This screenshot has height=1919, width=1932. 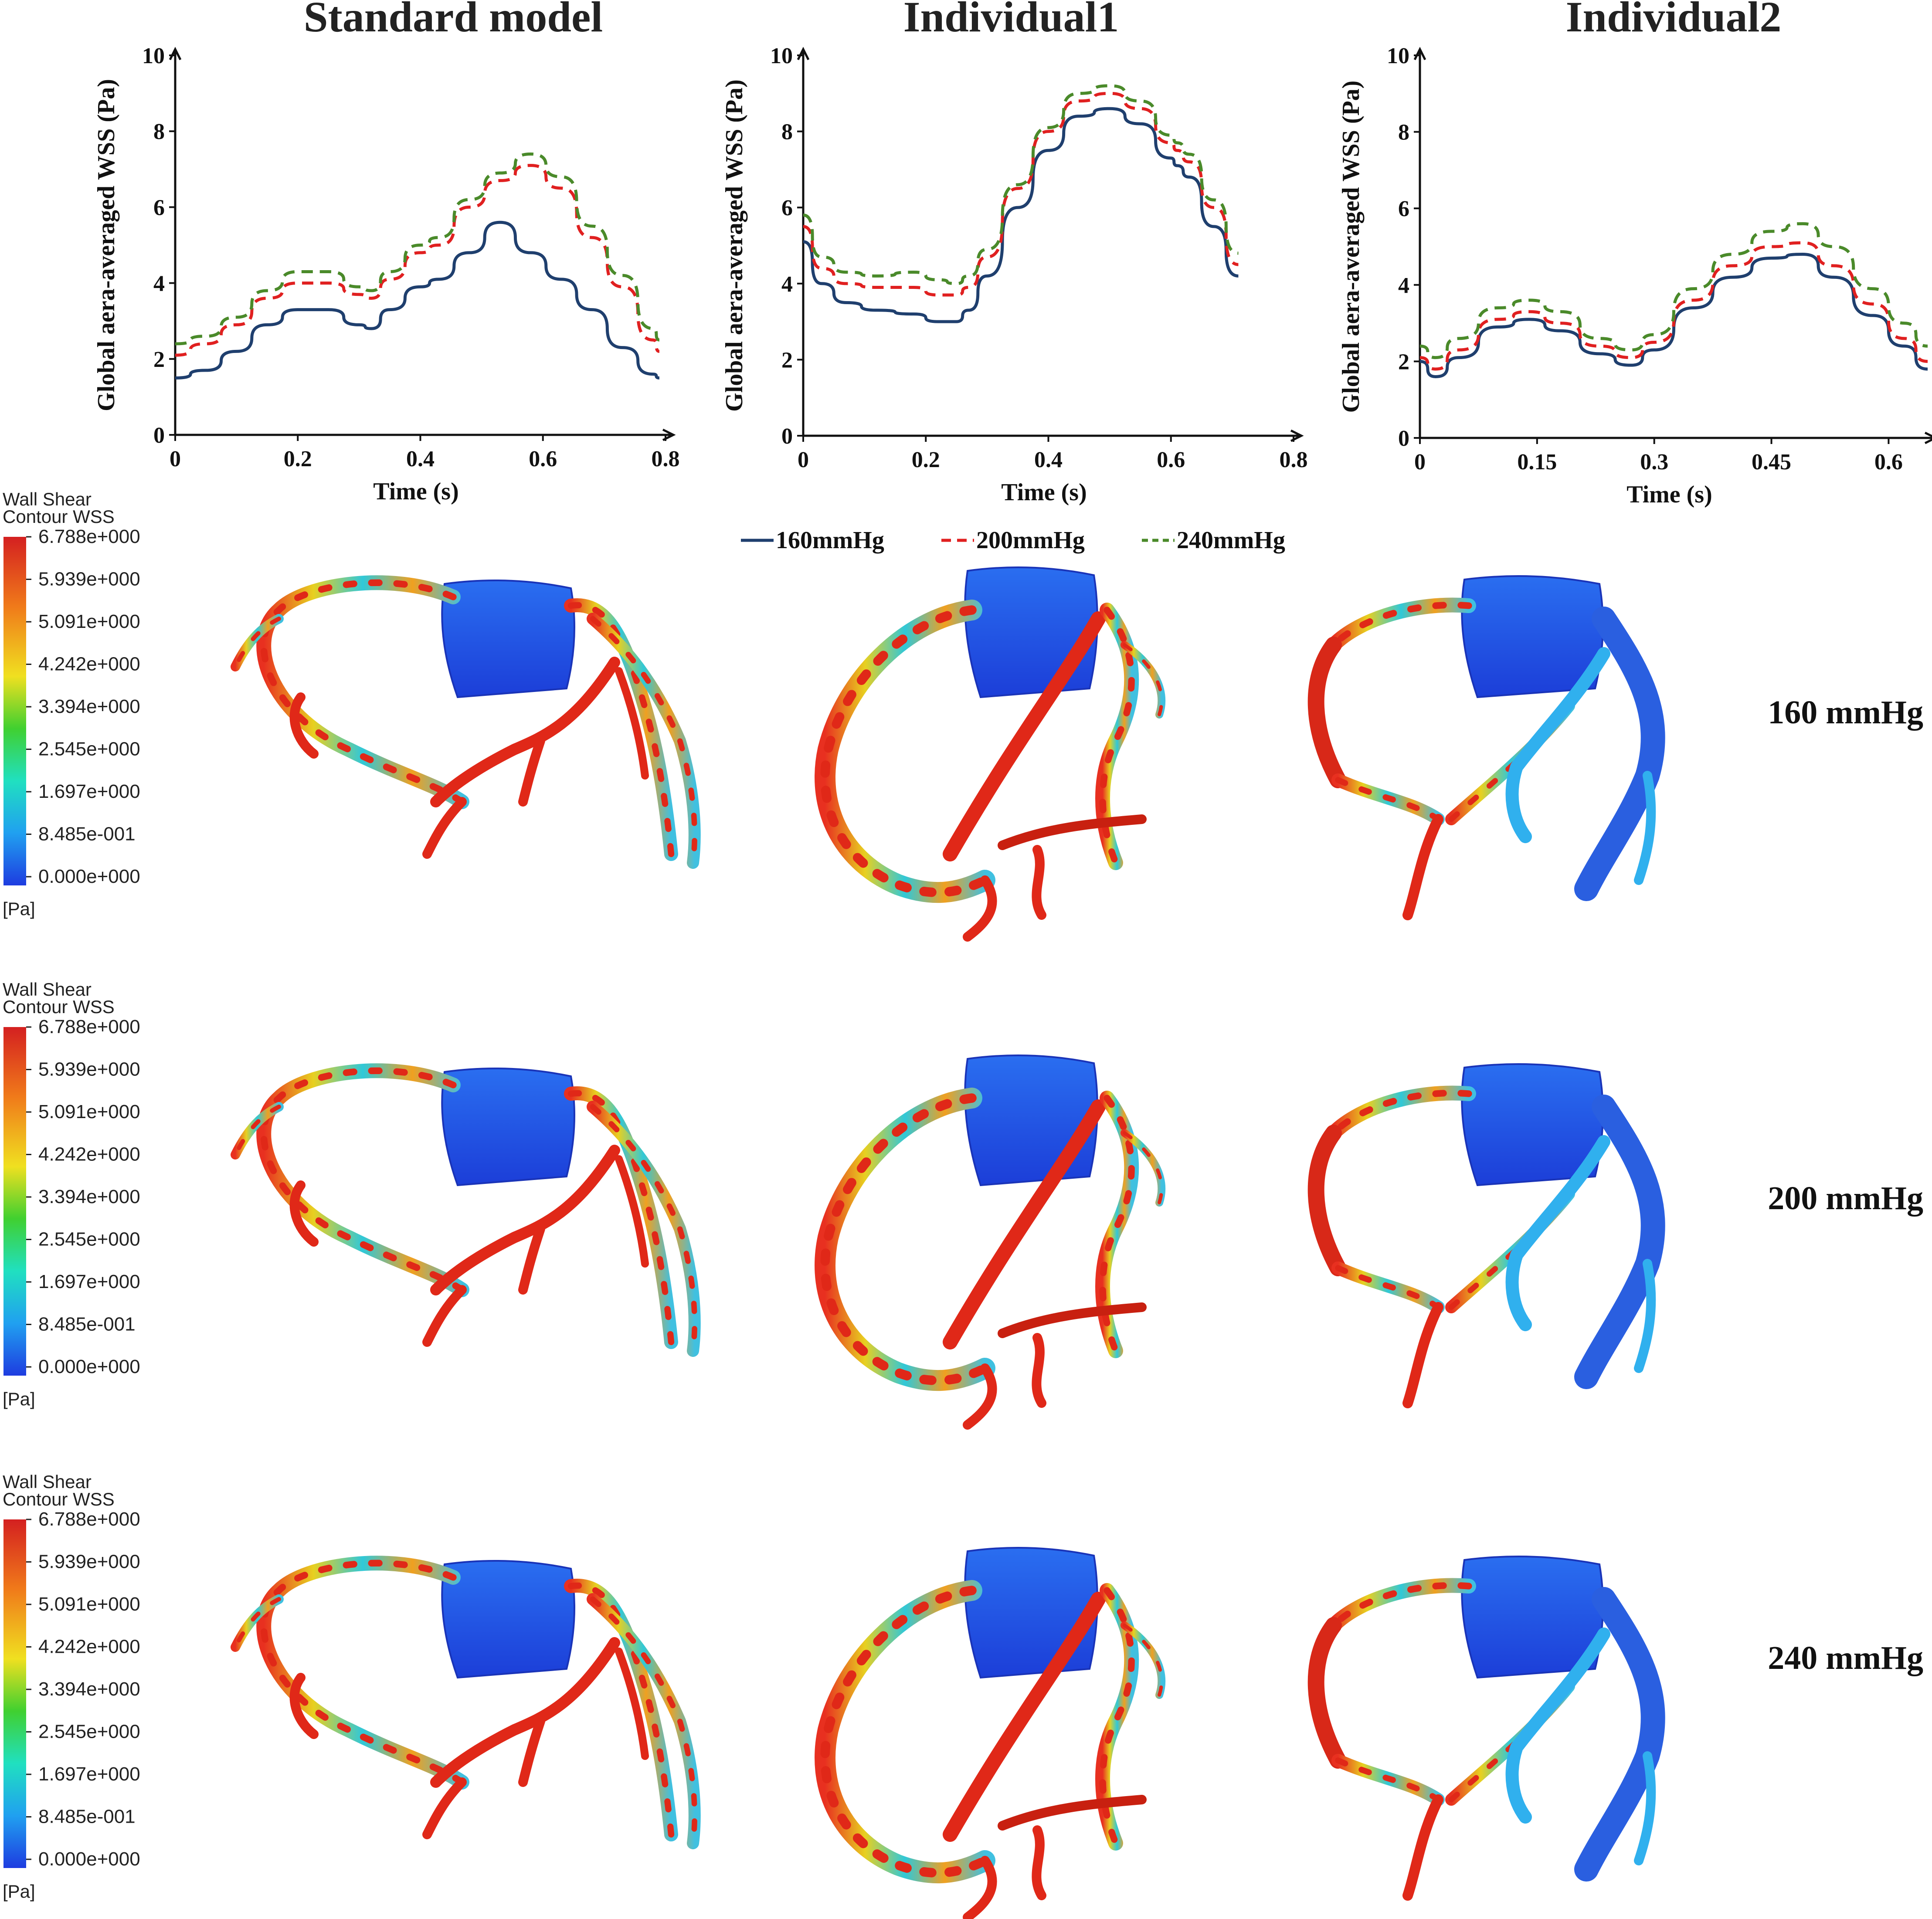 What do you see at coordinates (830, 540) in the screenshot?
I see `legend-label-160: 160mmHg` at bounding box center [830, 540].